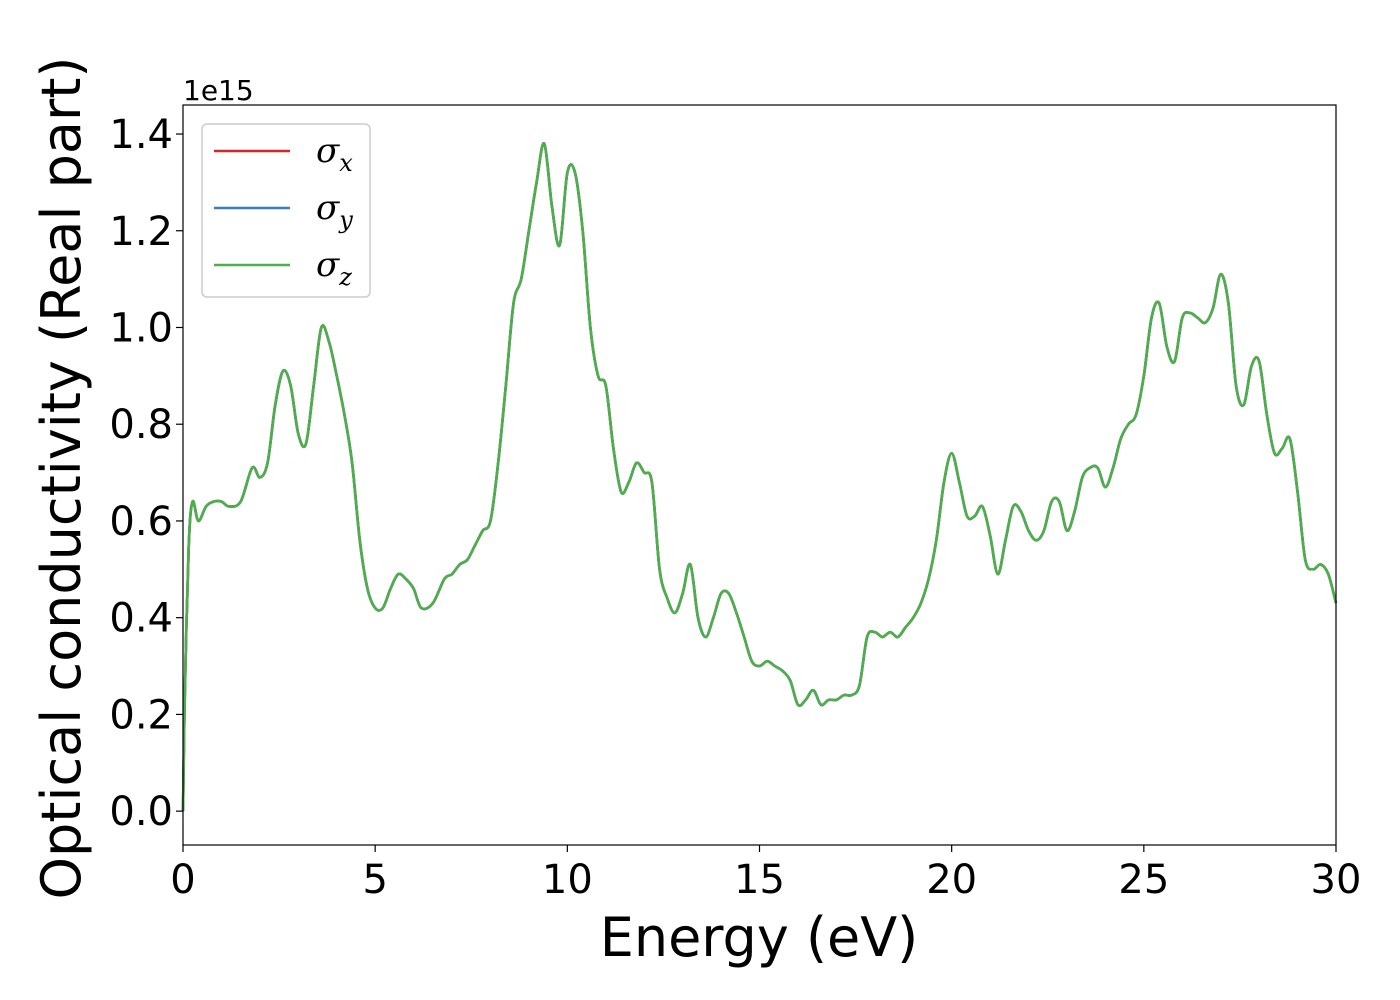 The width and height of the screenshot is (1400, 1000). What do you see at coordinates (374, 880) in the screenshot?
I see `x-tick-label: 5` at bounding box center [374, 880].